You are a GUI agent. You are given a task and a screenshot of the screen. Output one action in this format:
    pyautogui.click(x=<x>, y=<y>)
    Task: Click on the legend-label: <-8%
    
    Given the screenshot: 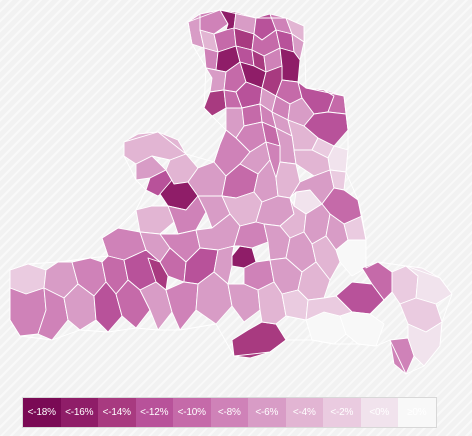 What is the action you would take?
    pyautogui.click(x=229, y=412)
    